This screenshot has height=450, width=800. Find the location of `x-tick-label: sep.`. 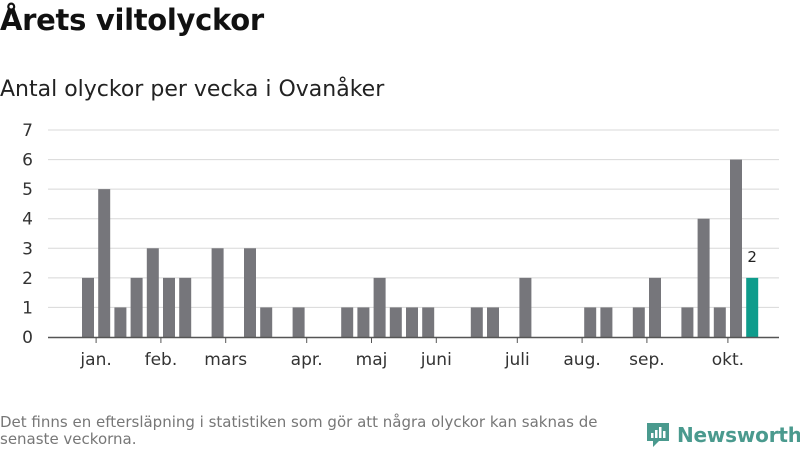

x-tick-label: sep. is located at coordinates (647, 360).